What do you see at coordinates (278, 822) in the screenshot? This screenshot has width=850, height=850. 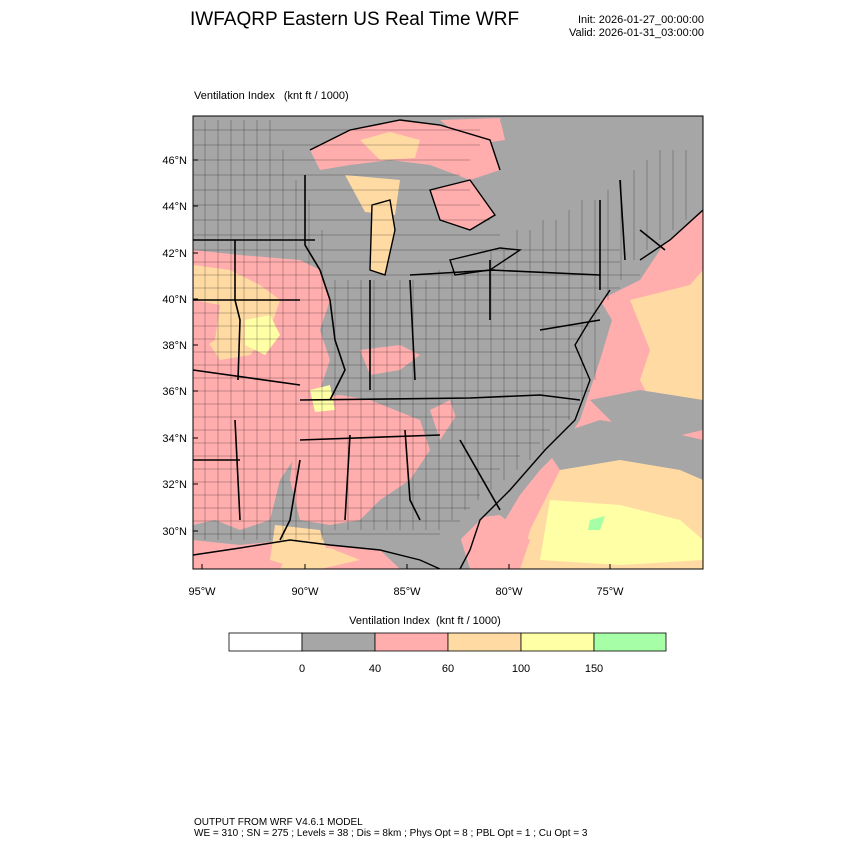 I see `footer-model-line: OUTPUT FROM WRF V4.6.1 MODEL` at bounding box center [278, 822].